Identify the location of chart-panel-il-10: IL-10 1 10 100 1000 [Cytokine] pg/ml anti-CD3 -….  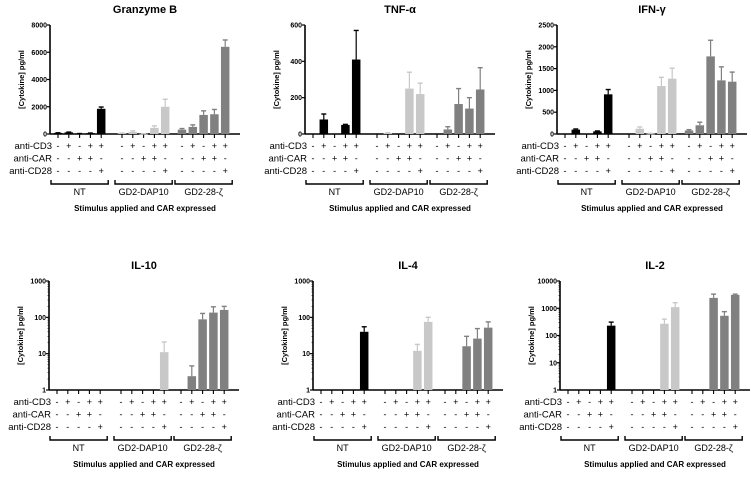
(123, 364).